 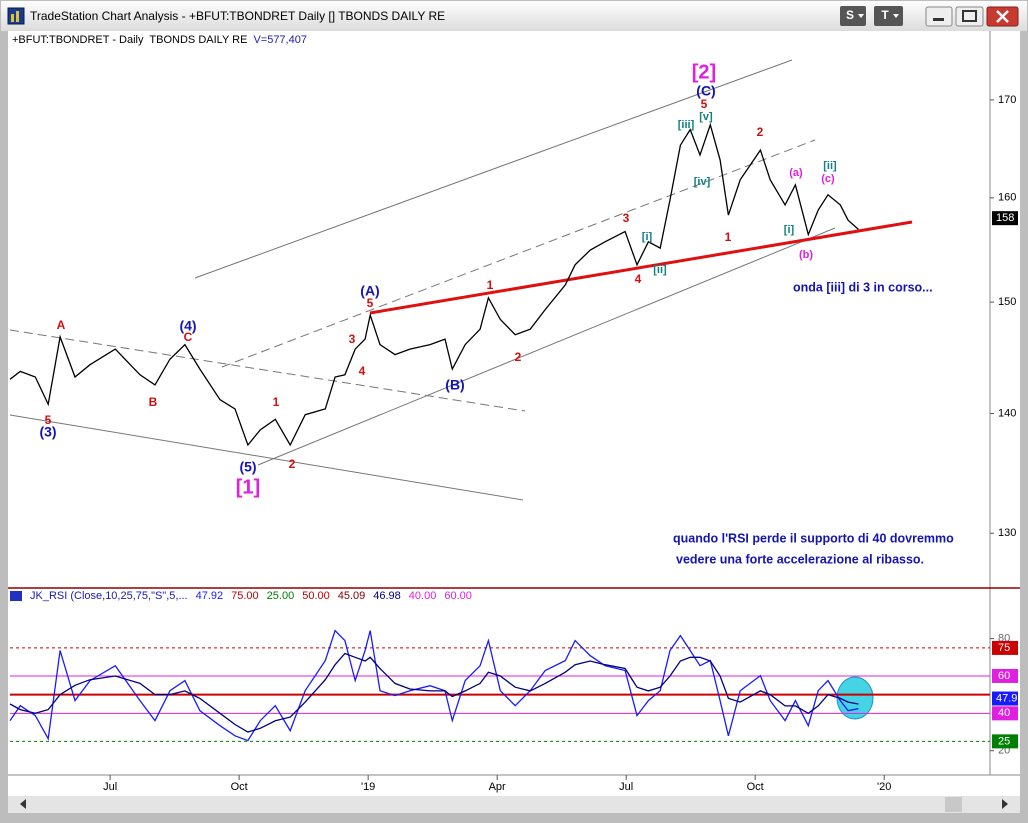 What do you see at coordinates (248, 487) in the screenshot?
I see `wave-label: [1]` at bounding box center [248, 487].